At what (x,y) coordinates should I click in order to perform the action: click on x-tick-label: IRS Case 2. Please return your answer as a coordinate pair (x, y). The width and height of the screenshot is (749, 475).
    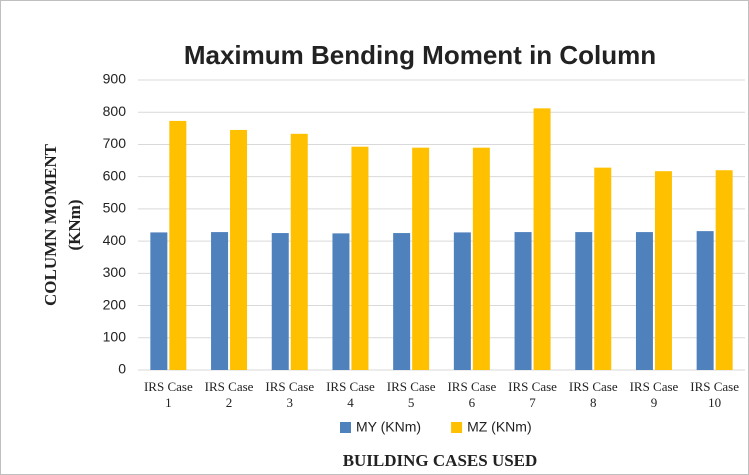
    Looking at the image, I should click on (229, 394).